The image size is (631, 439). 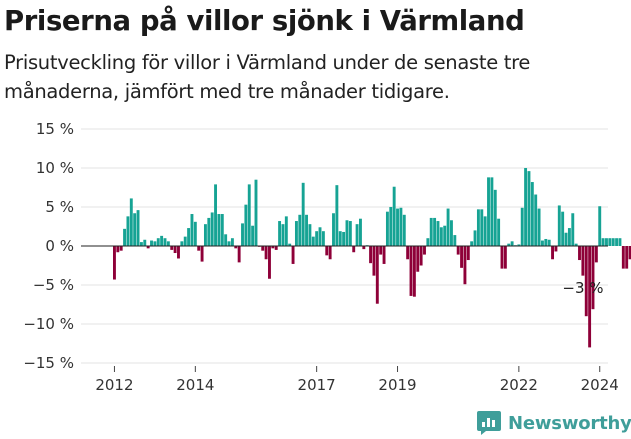 What do you see at coordinates (489, 423) in the screenshot?
I see `newsworthy-logo-icon` at bounding box center [489, 423].